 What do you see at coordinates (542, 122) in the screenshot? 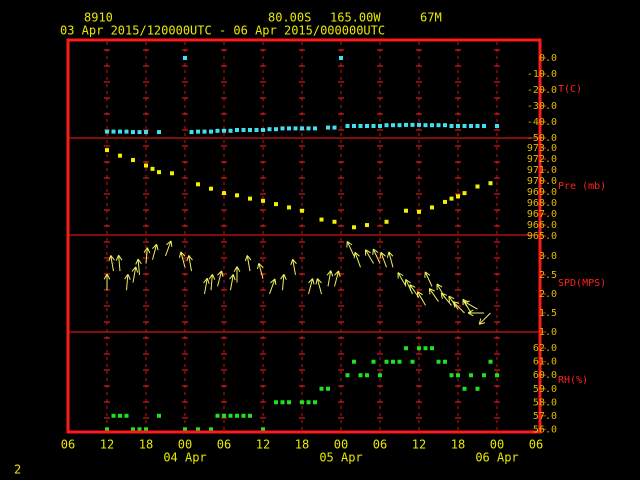
I see `y-tick-label: -40.0` at bounding box center [542, 122].